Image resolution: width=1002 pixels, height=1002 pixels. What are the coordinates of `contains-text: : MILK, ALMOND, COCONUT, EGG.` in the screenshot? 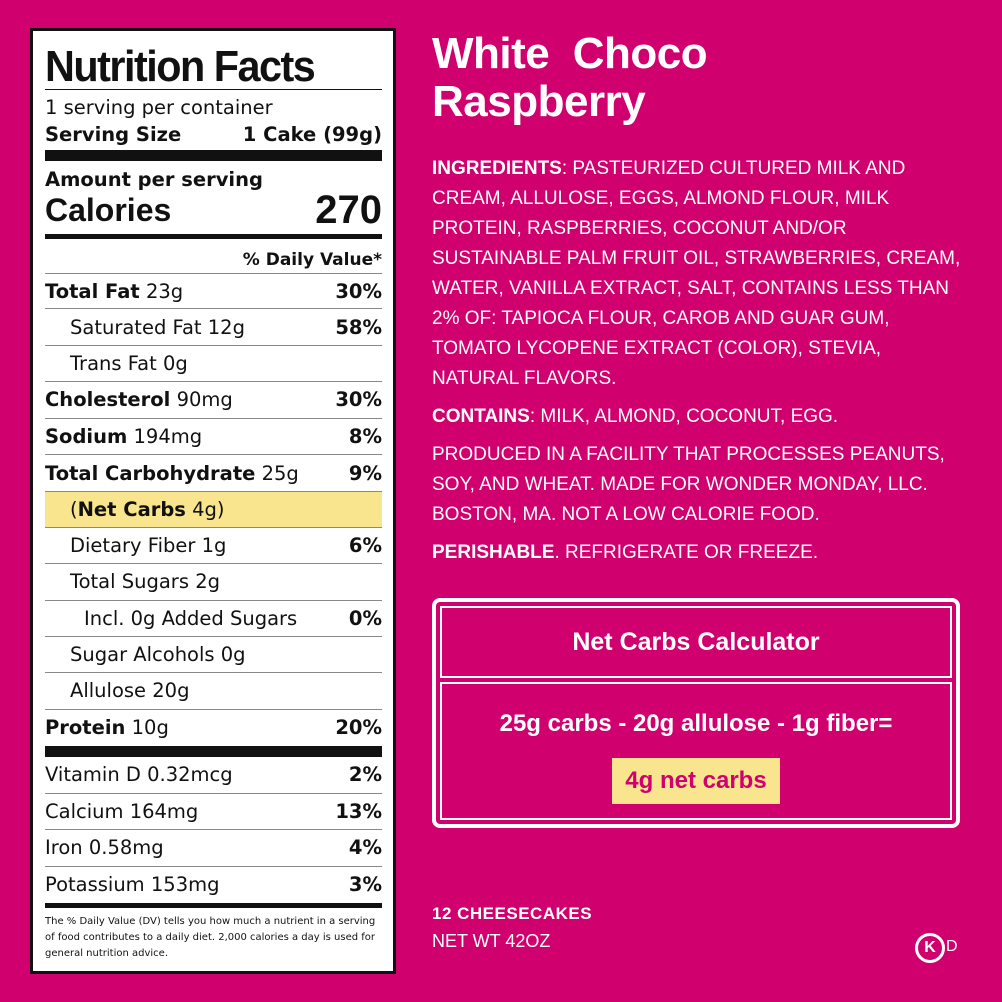 It's located at (684, 416).